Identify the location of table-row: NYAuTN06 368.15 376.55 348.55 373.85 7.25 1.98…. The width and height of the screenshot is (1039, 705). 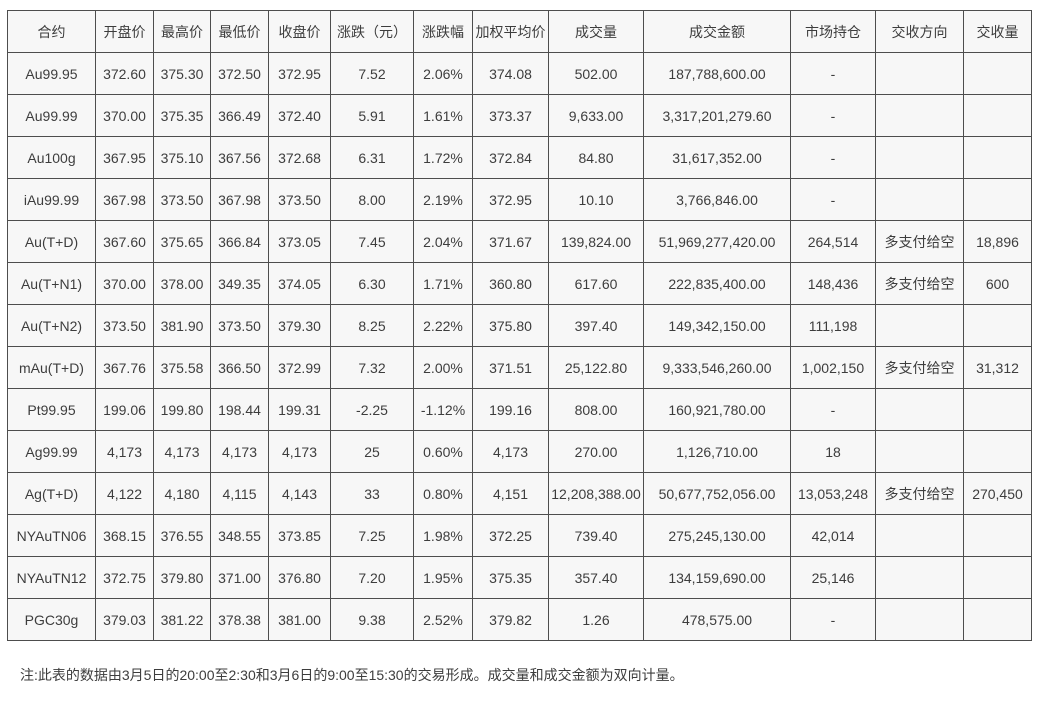
(519, 535).